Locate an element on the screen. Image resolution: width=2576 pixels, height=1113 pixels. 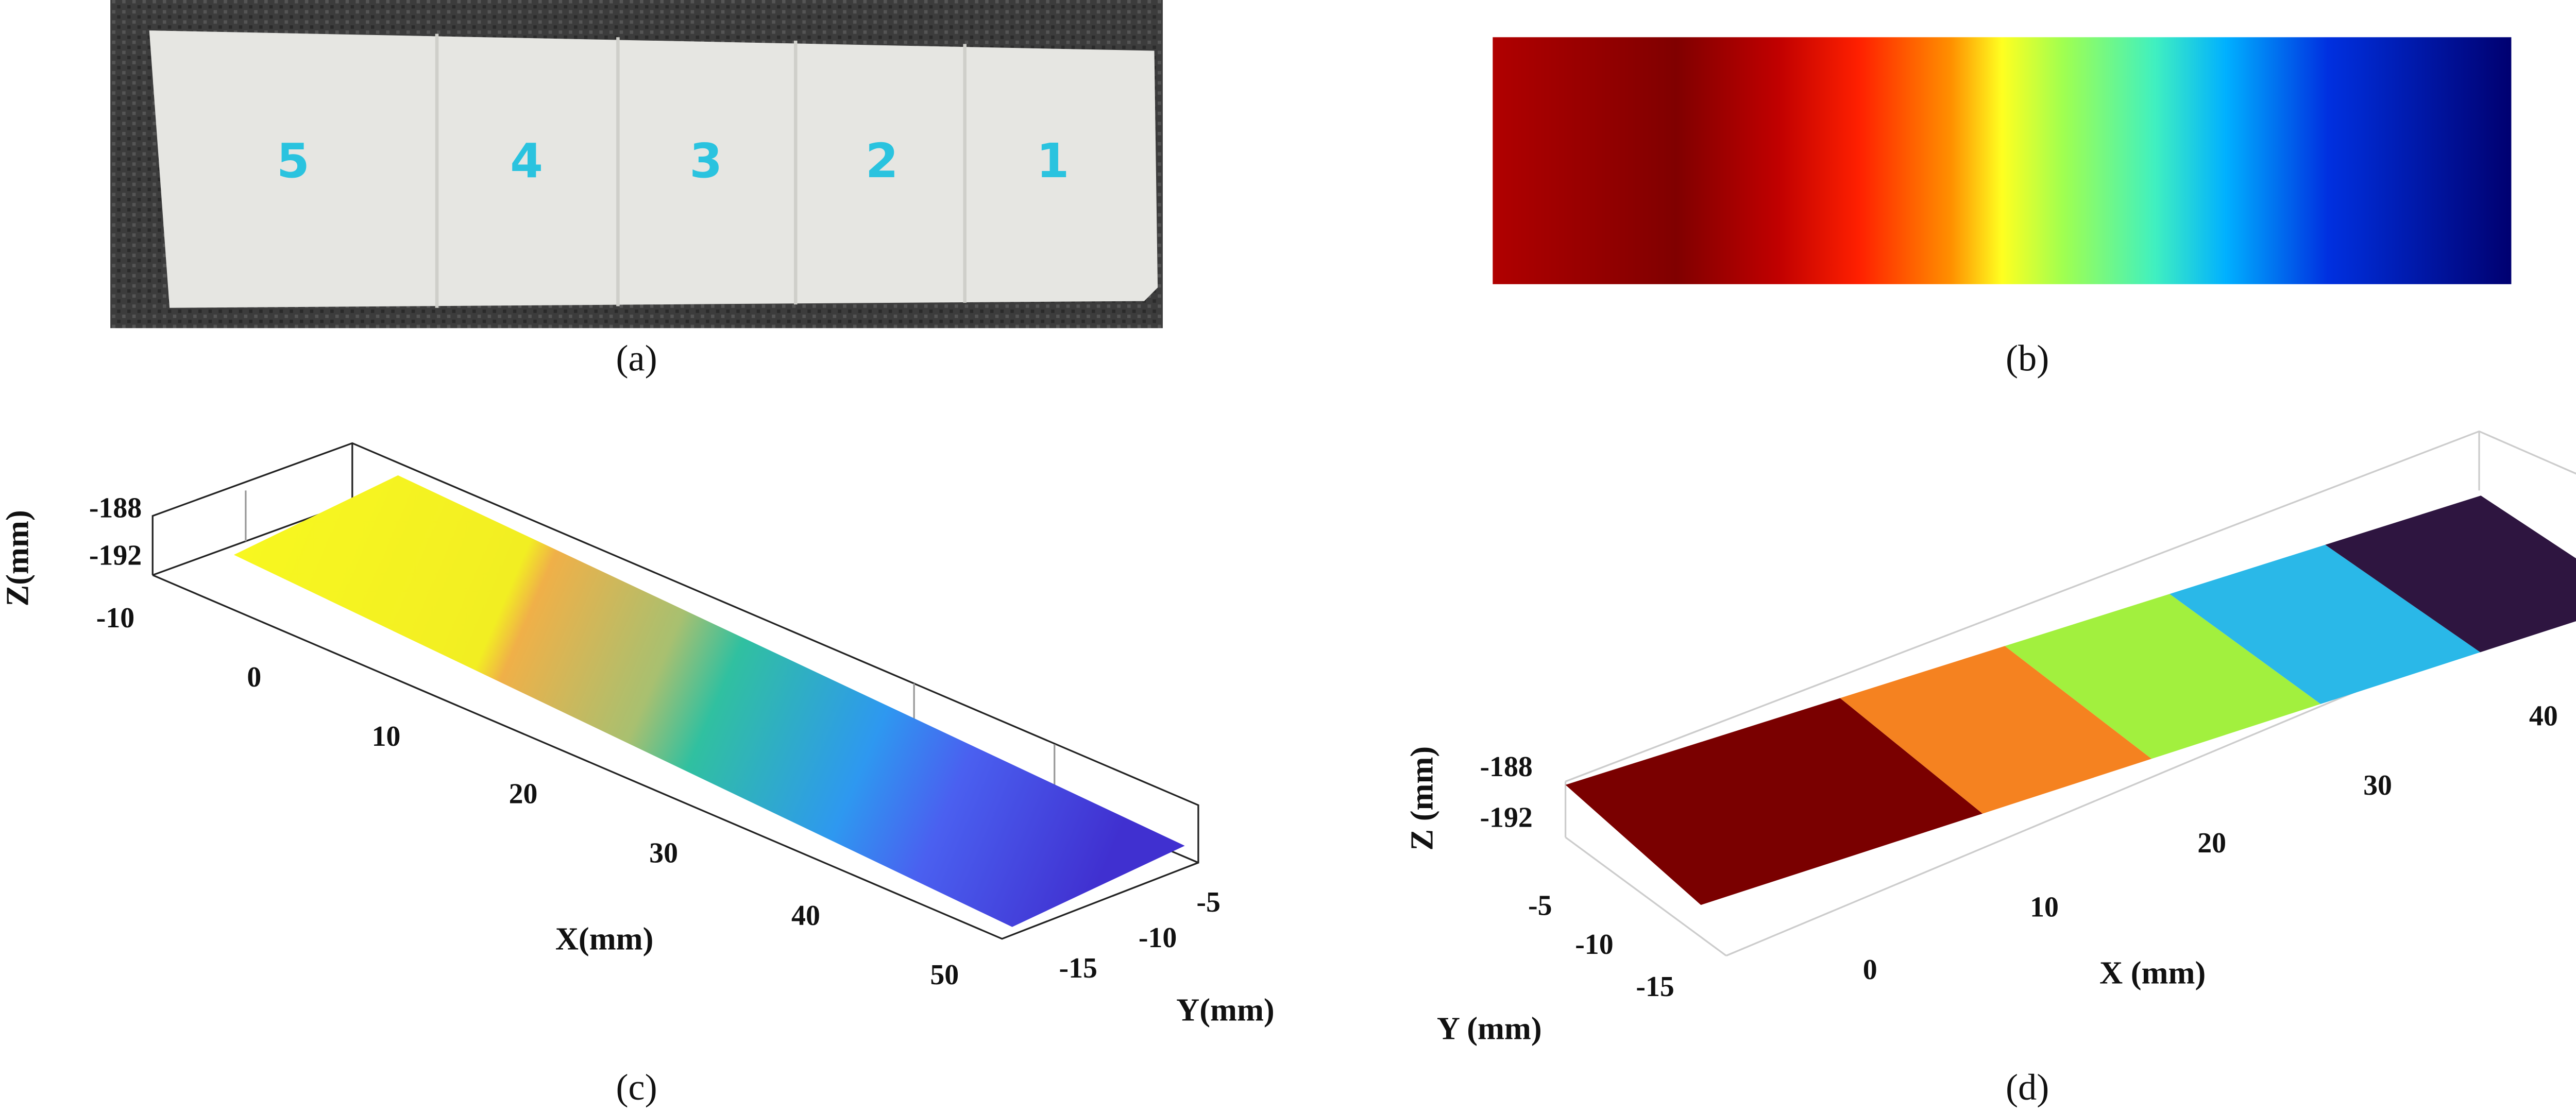
axis-label: Z (mm) is located at coordinates (1422, 799).